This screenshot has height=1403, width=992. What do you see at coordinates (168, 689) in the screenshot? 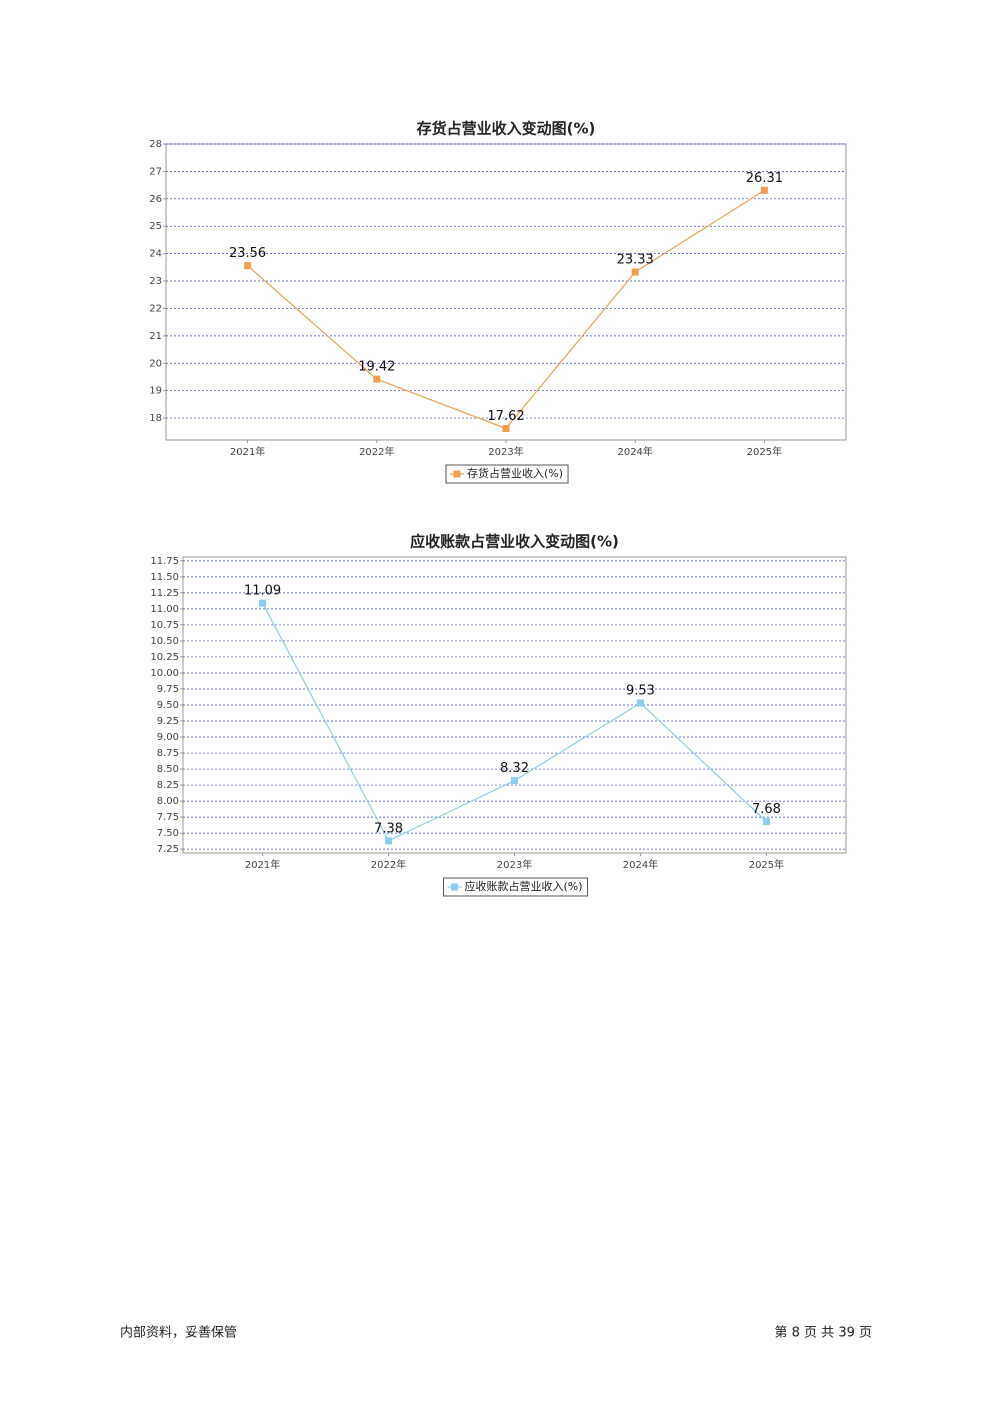
I see `y-tick-label: 9.75` at bounding box center [168, 689].